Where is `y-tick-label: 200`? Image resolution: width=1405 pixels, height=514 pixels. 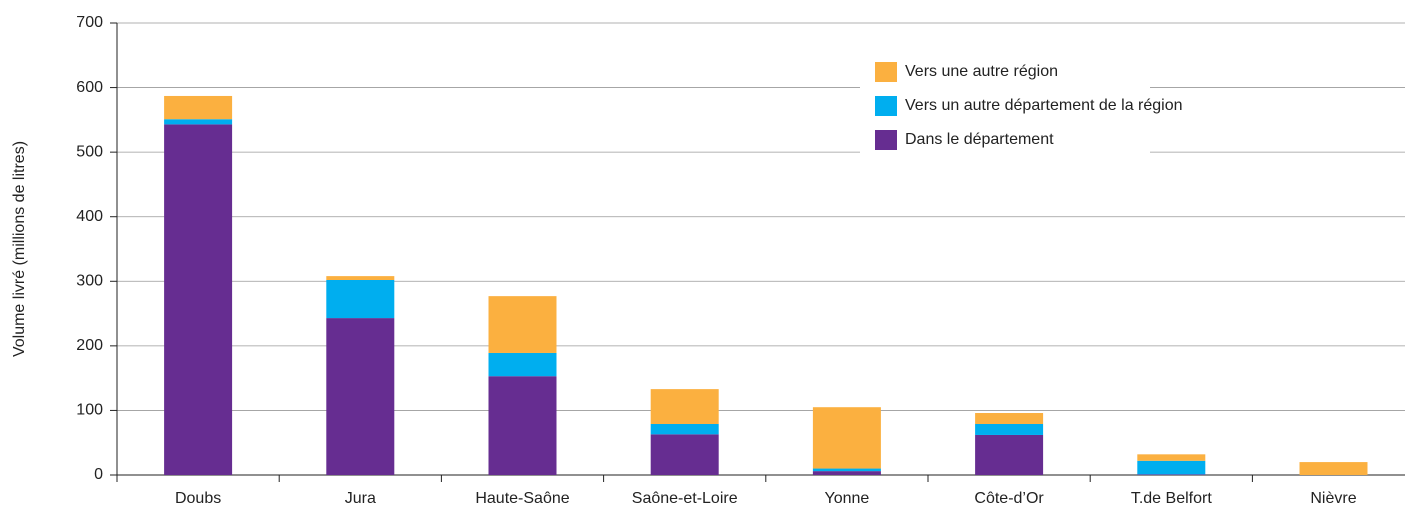 y-tick-label: 200 is located at coordinates (89, 345).